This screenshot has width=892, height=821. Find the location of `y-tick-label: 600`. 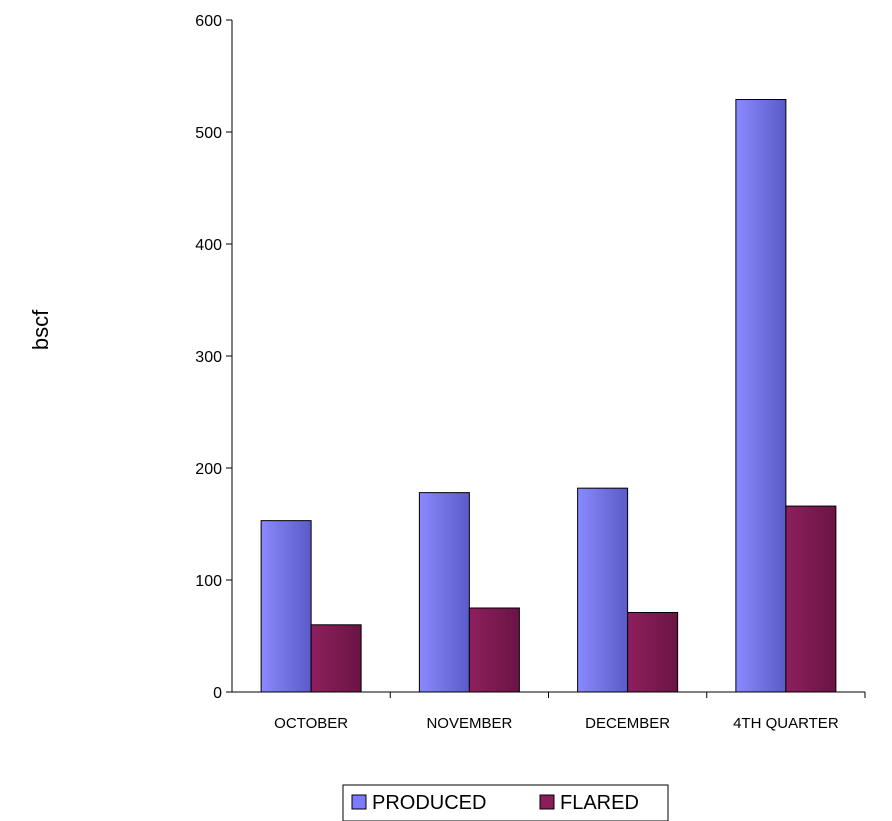

y-tick-label: 600 is located at coordinates (208, 21).